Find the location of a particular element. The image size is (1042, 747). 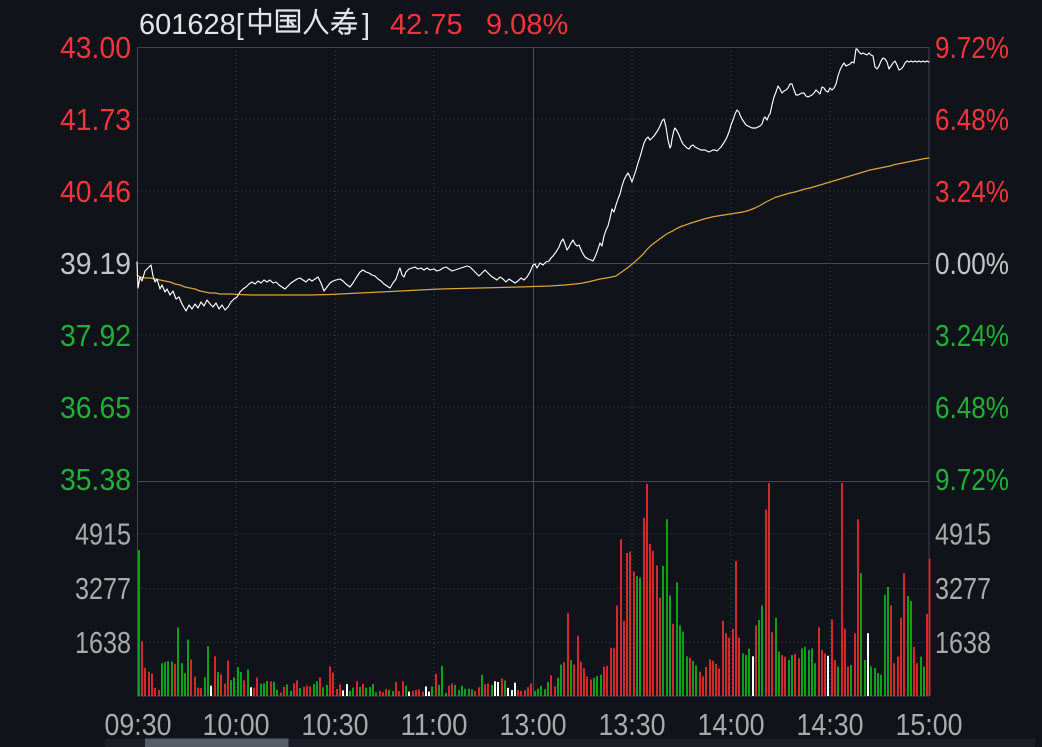

svg-text: 37.92 is located at coordinates (95, 336).